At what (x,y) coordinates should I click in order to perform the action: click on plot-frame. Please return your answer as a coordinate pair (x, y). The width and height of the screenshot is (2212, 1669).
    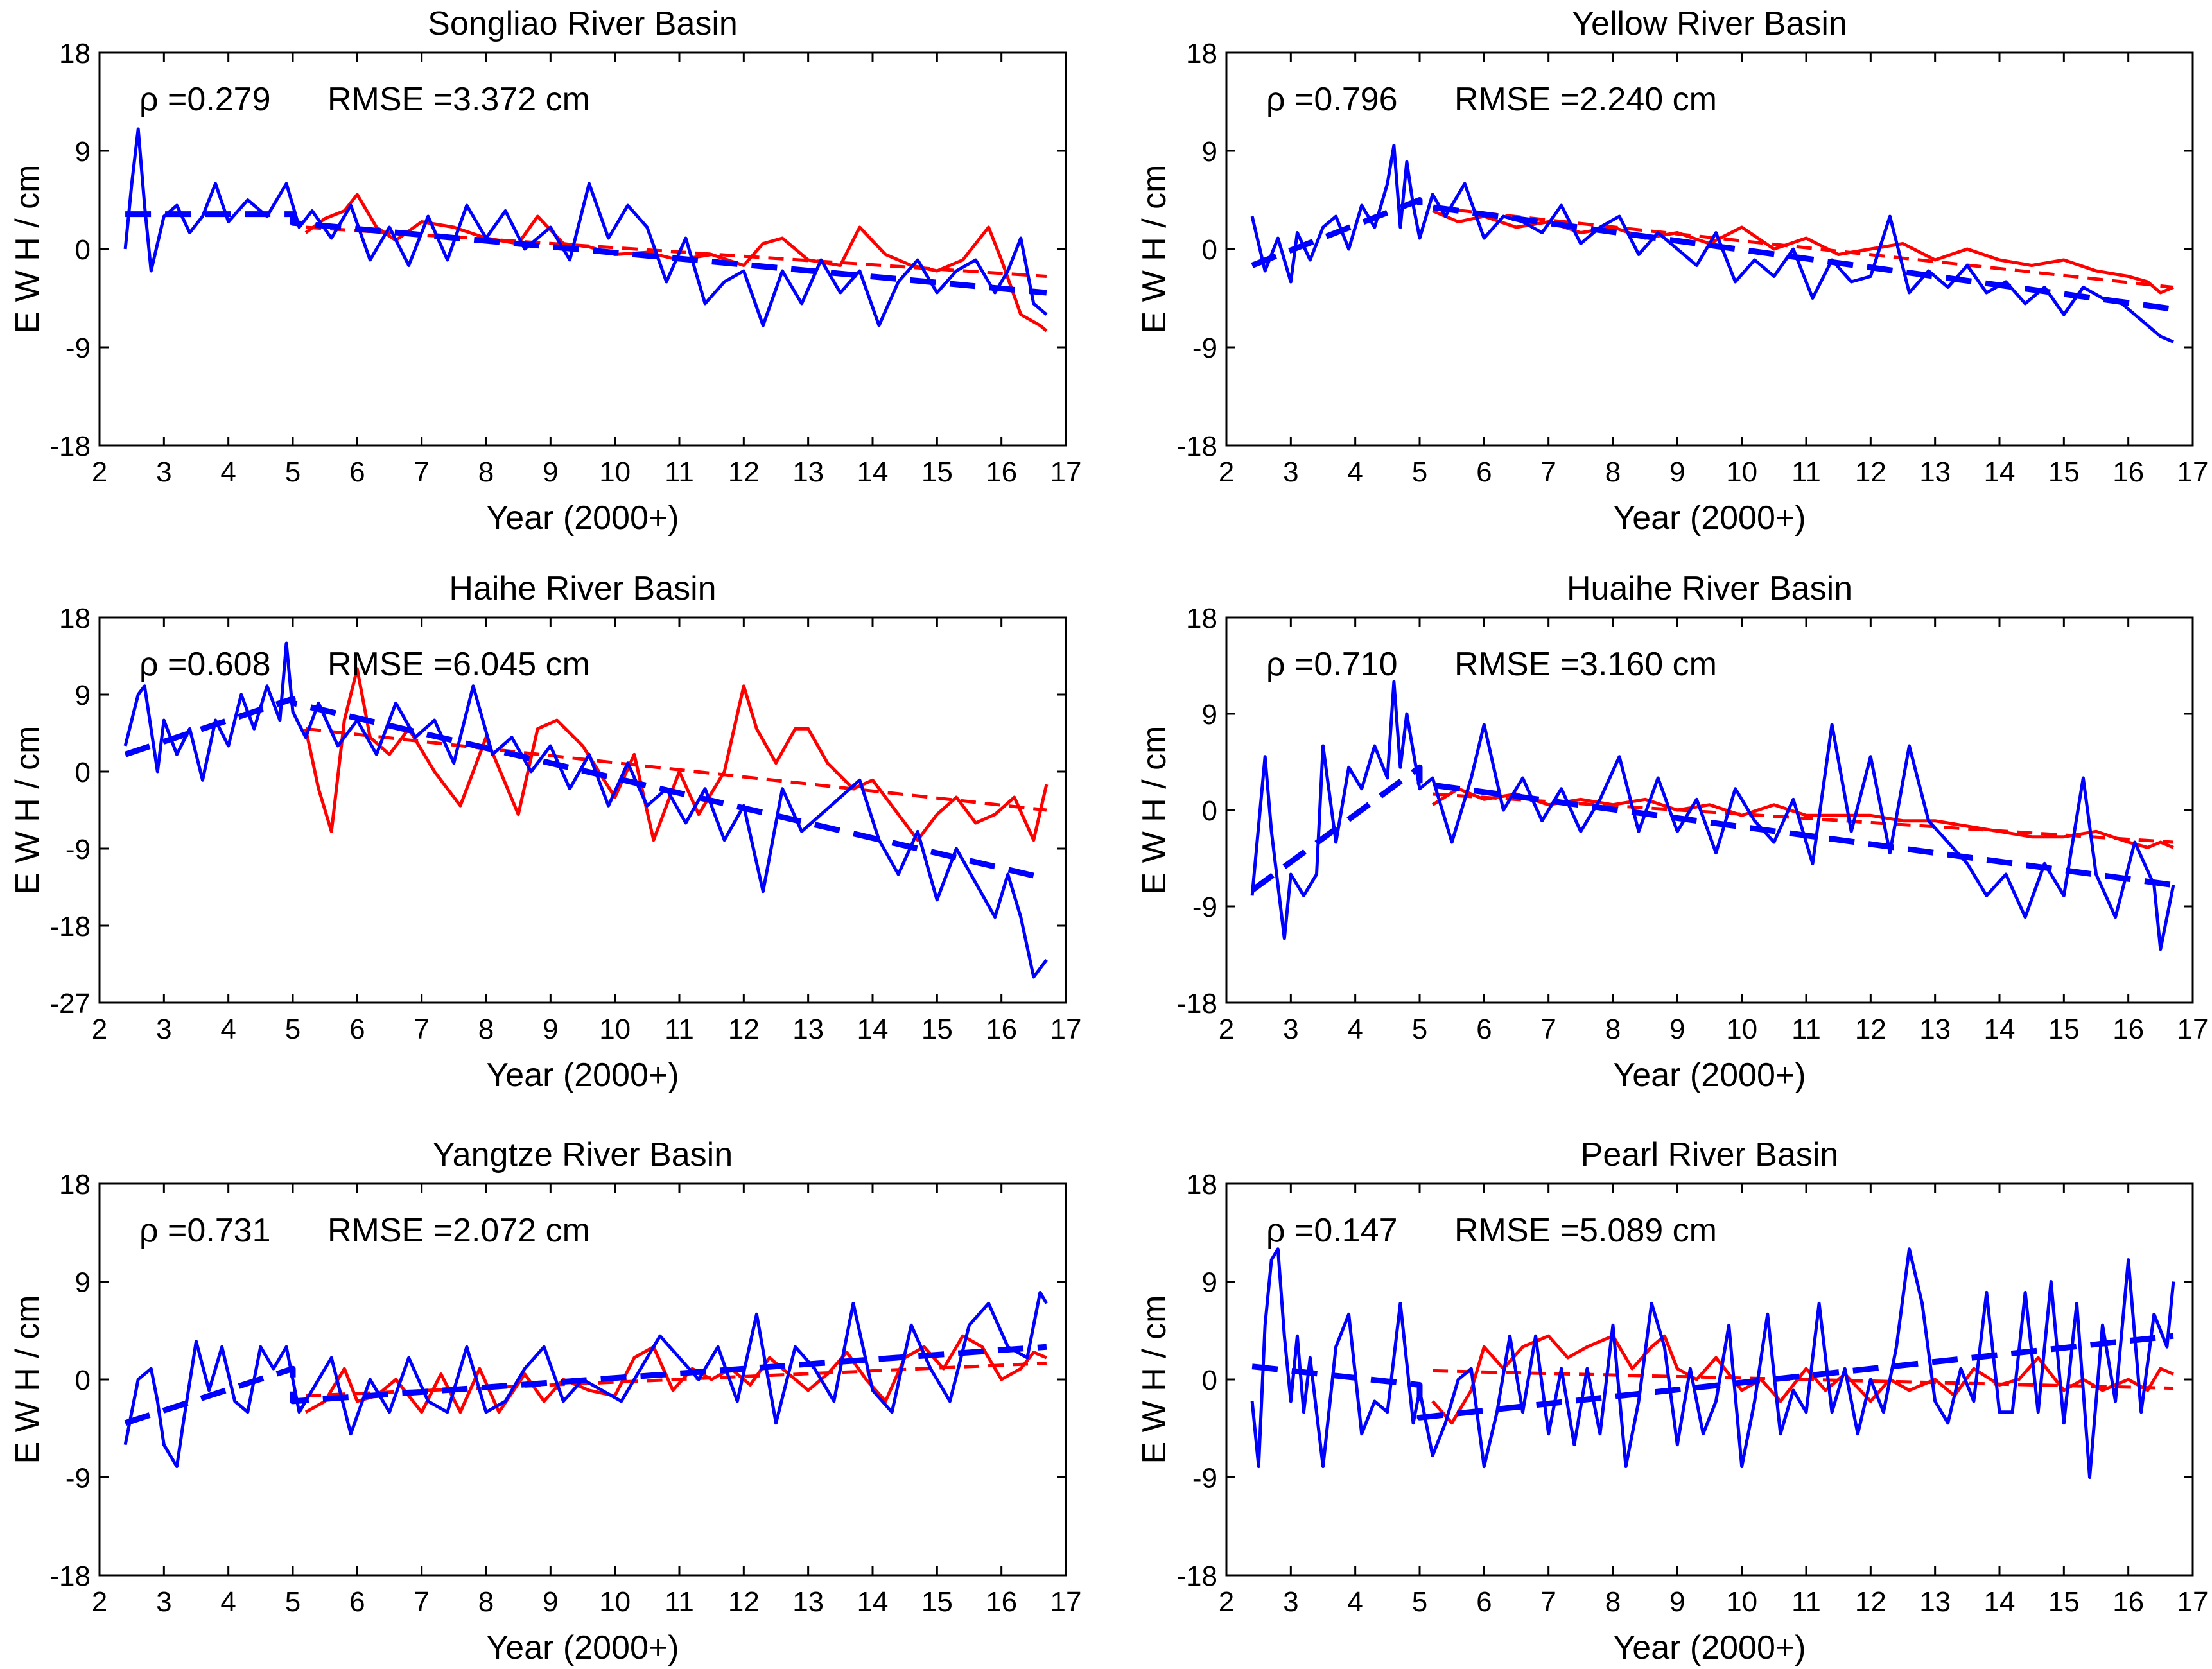
    Looking at the image, I should click on (582, 810).